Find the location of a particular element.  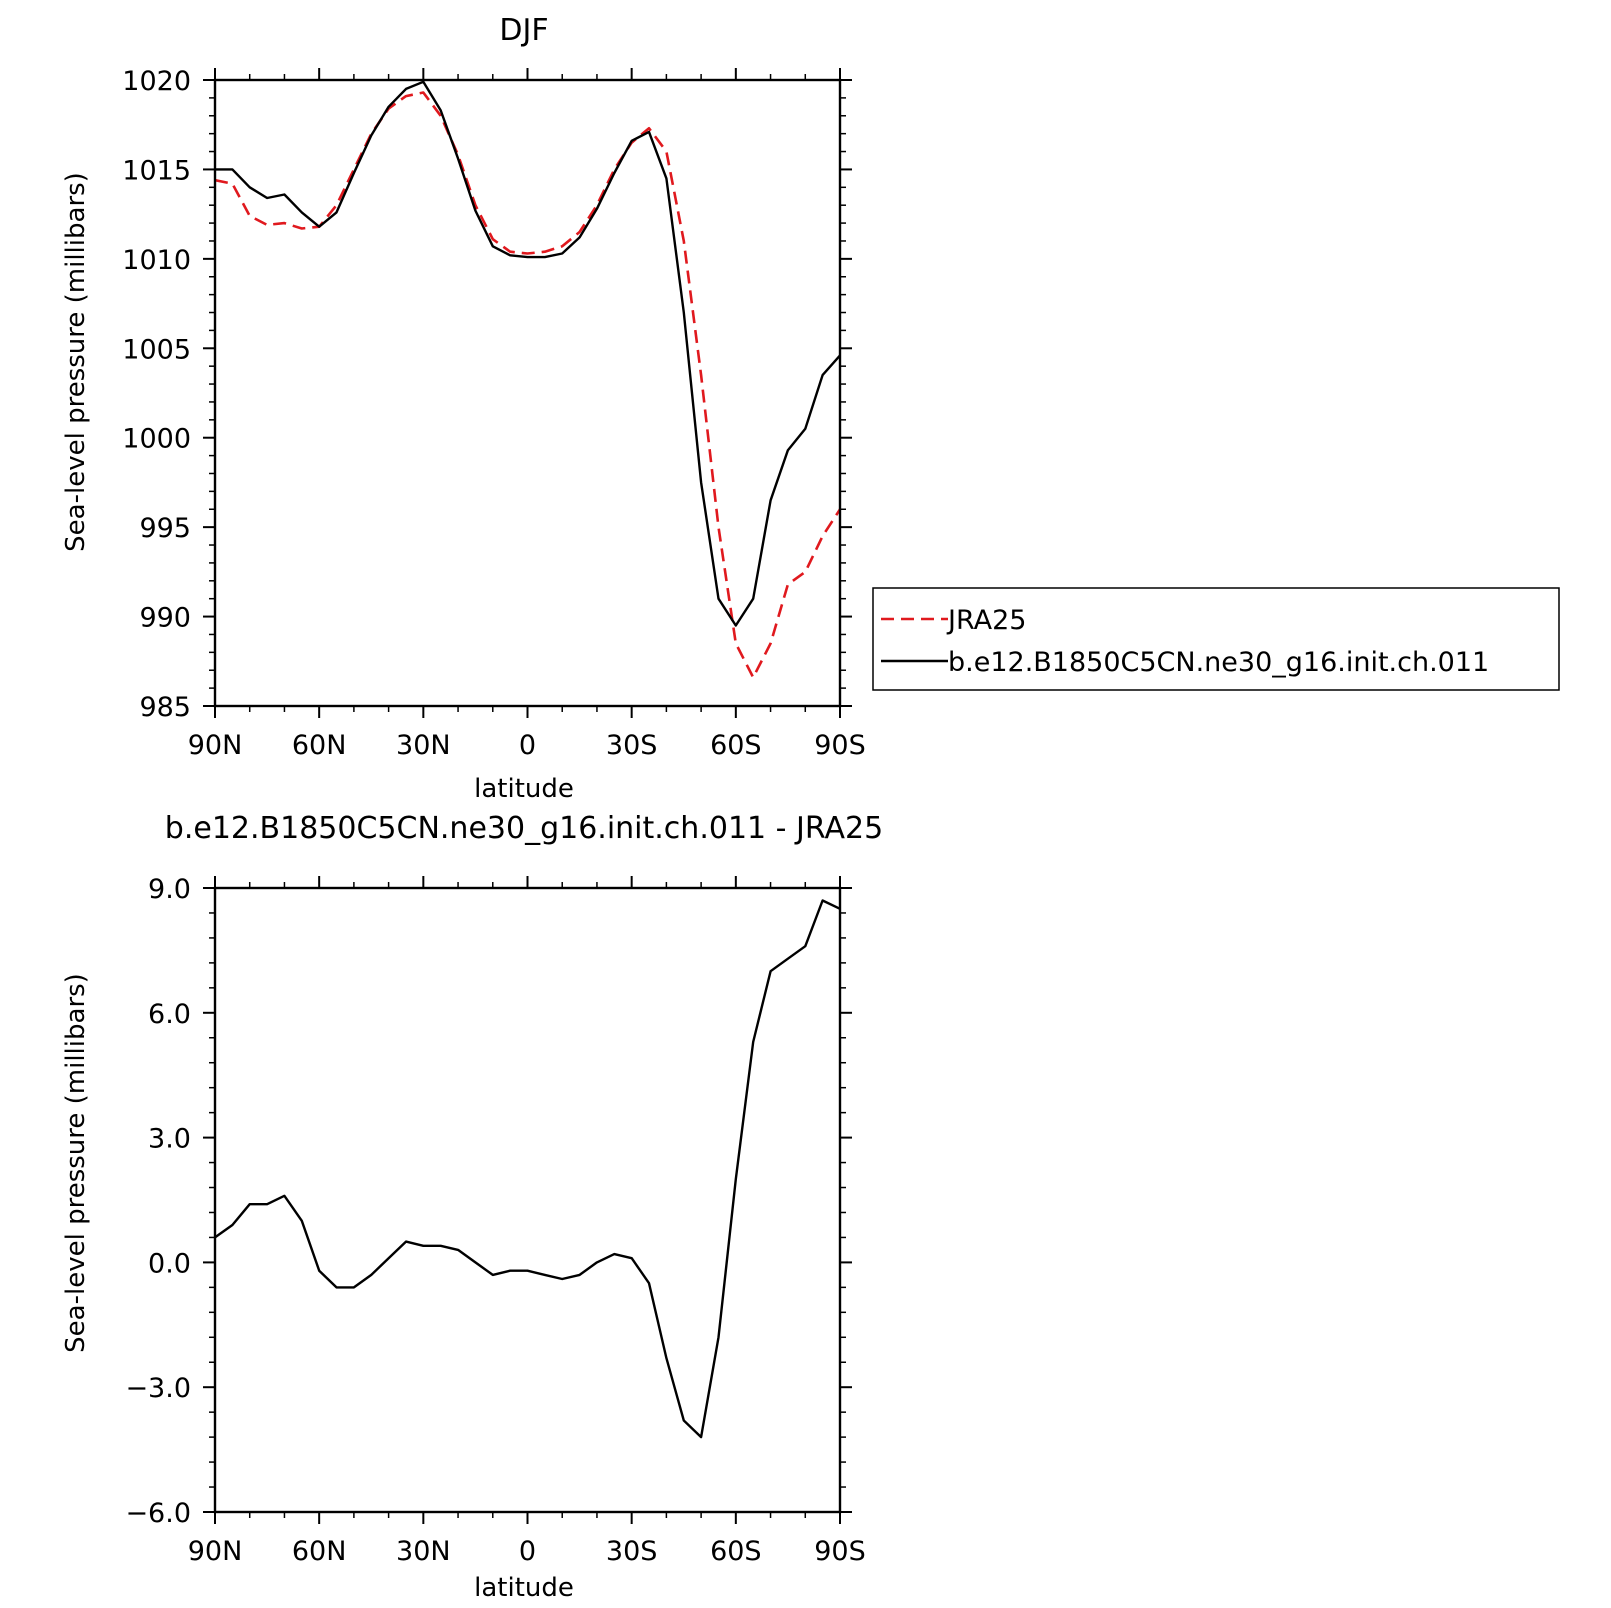

bottom-y-tick-label: 9.0 is located at coordinates (169, 889).